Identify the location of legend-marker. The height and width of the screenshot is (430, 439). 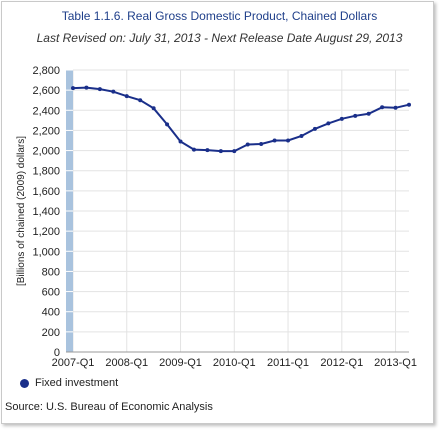
(24, 383).